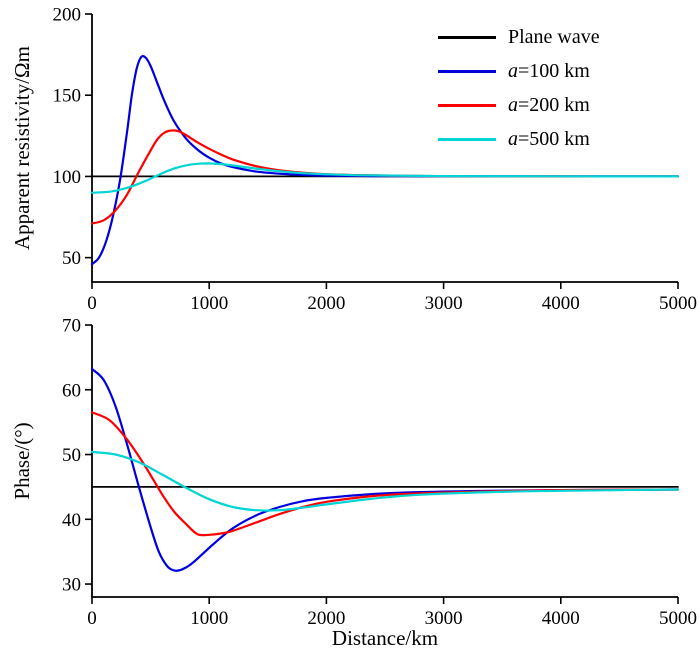  What do you see at coordinates (549, 138) in the screenshot?
I see `legend-label: a=500 km` at bounding box center [549, 138].